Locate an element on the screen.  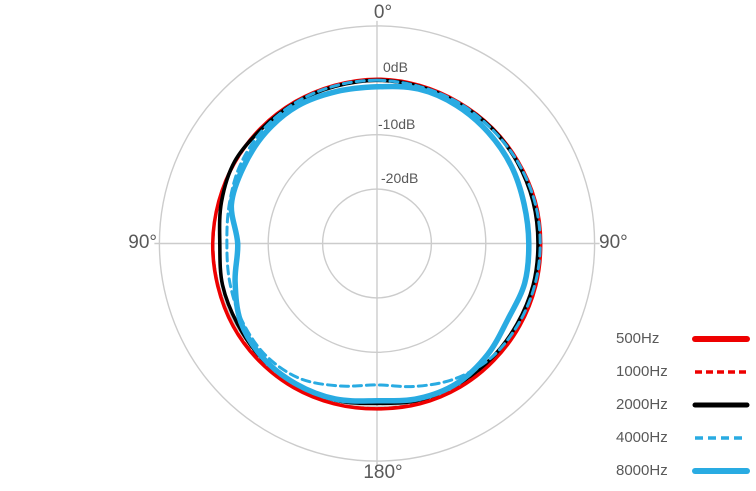
radial-label-0db: 0dB is located at coordinates (395, 67).